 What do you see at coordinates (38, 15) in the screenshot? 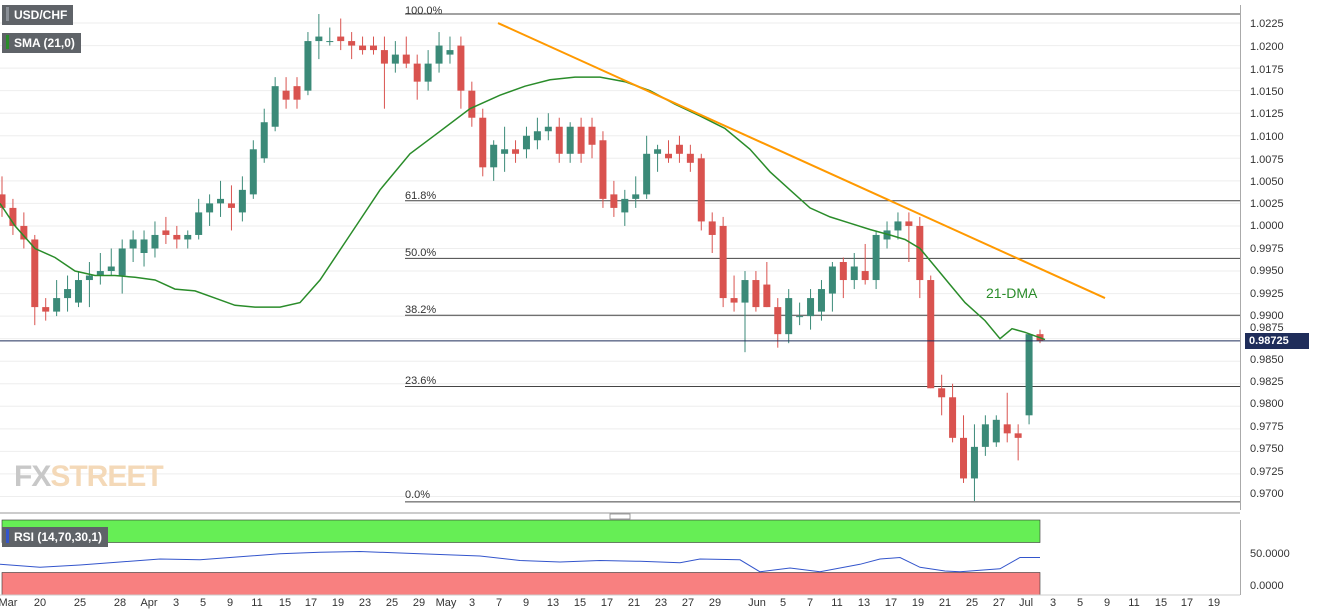
I see `symbol-tag: USD/CHF` at bounding box center [38, 15].